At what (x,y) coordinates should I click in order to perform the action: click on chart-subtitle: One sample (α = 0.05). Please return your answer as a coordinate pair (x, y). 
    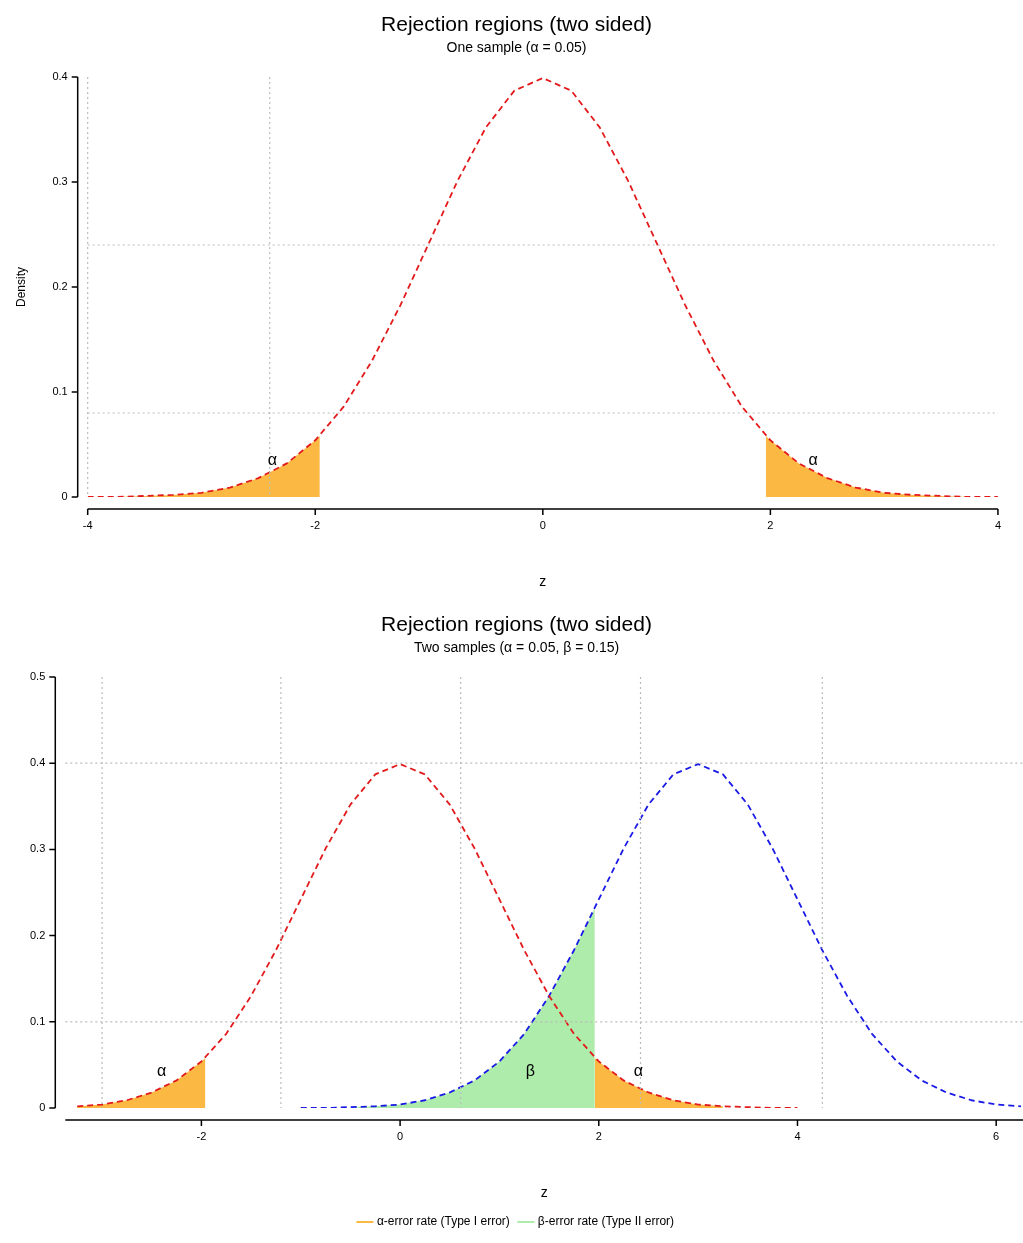
    Looking at the image, I should click on (516, 47).